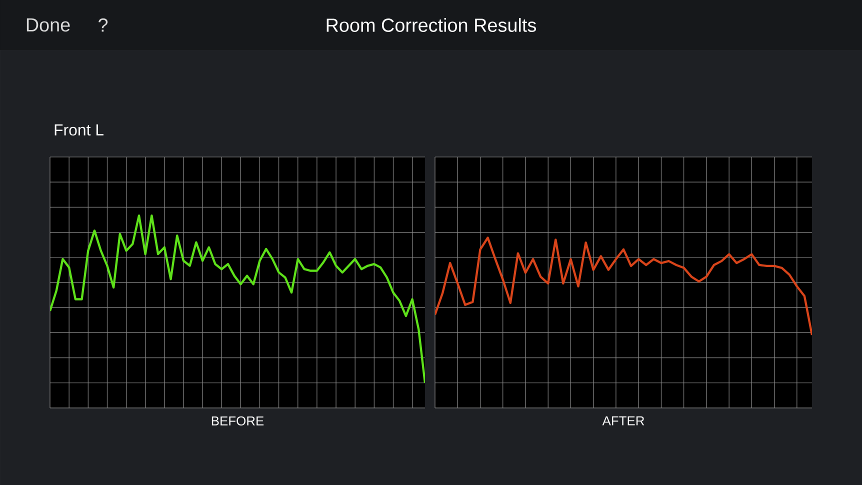  Describe the element at coordinates (431, 25) in the screenshot. I see `chart-title: Room Correction Results` at that location.